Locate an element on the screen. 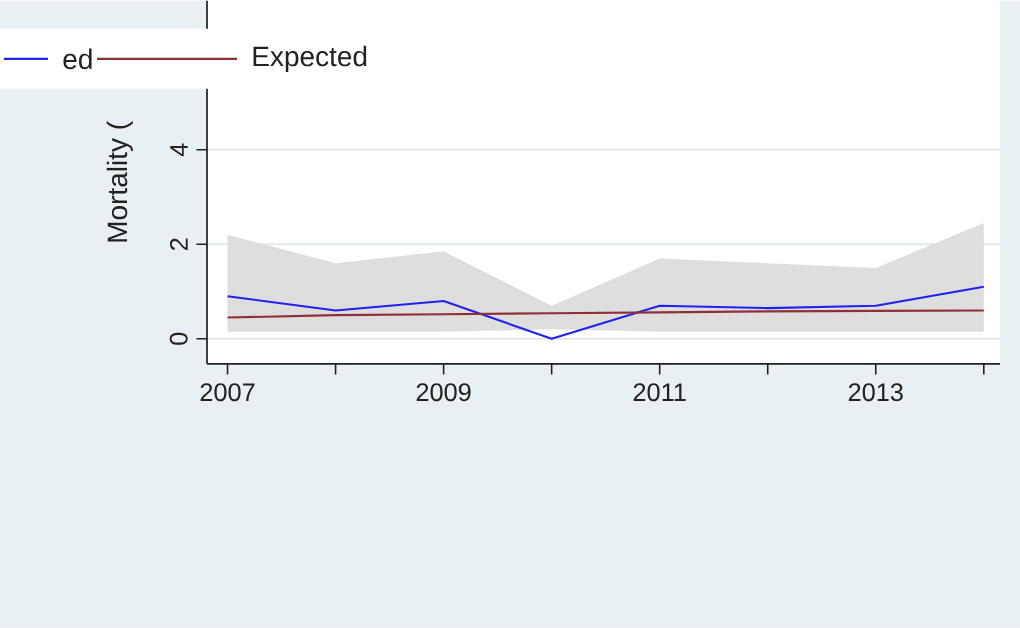  x-tick-label: 2009 is located at coordinates (443, 392).